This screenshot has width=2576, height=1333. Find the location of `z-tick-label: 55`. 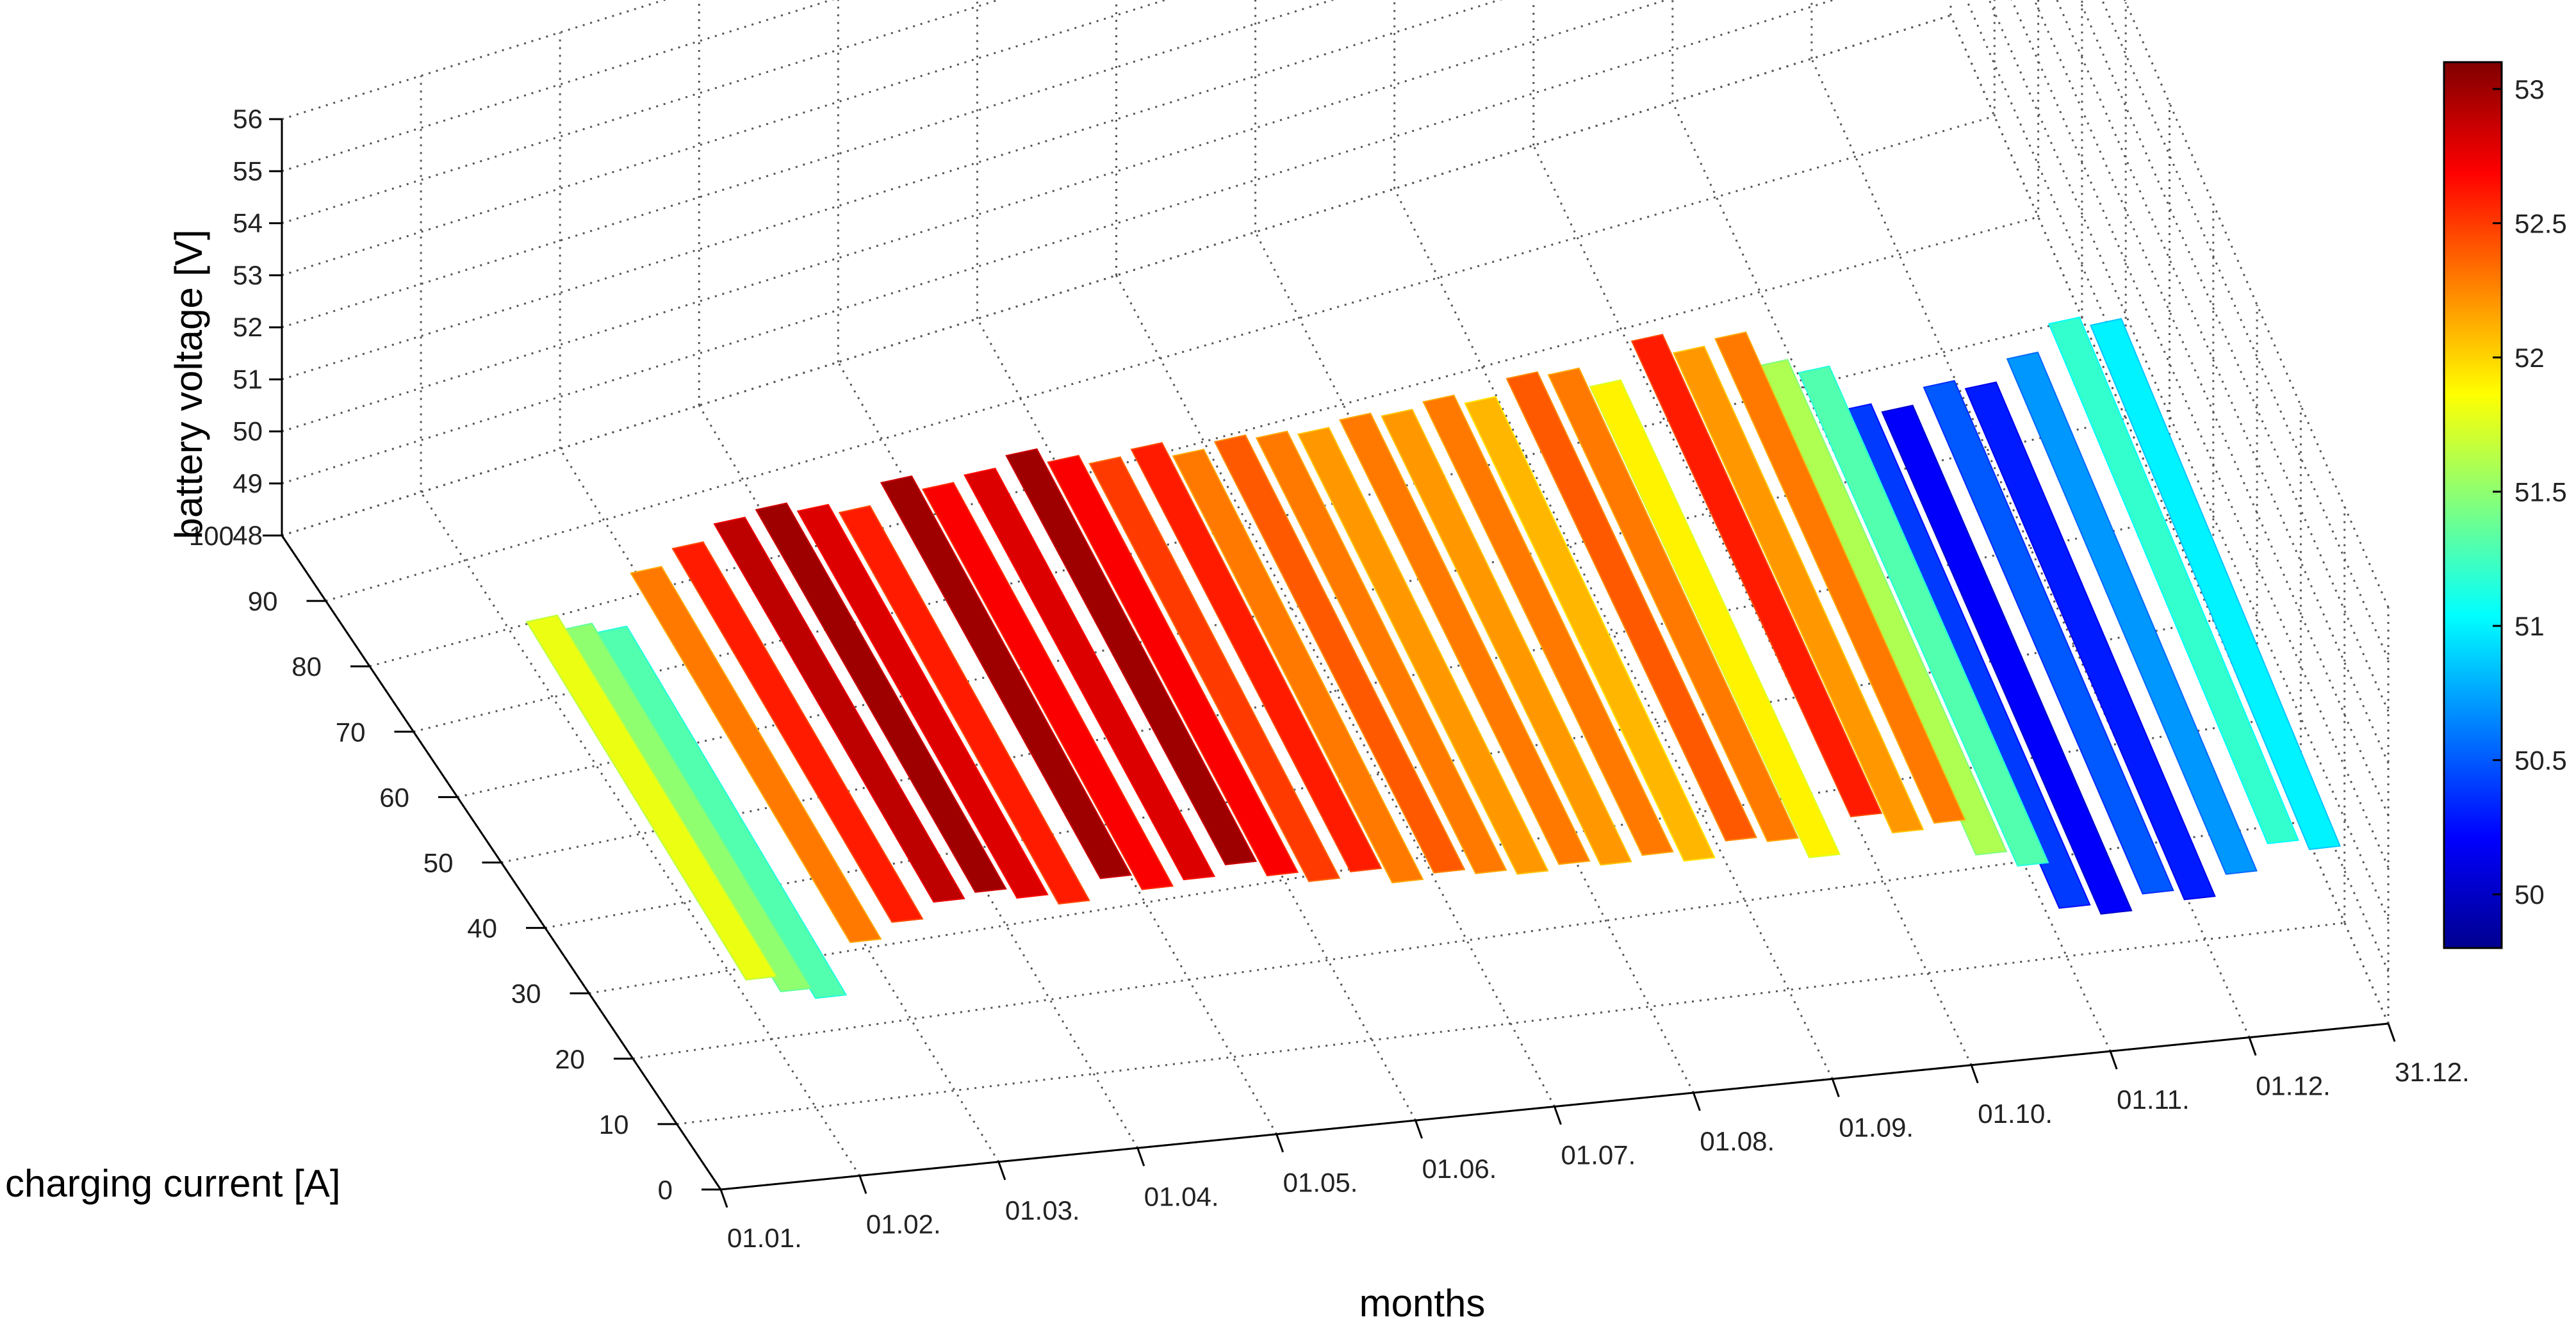

z-tick-label: 55 is located at coordinates (248, 171).